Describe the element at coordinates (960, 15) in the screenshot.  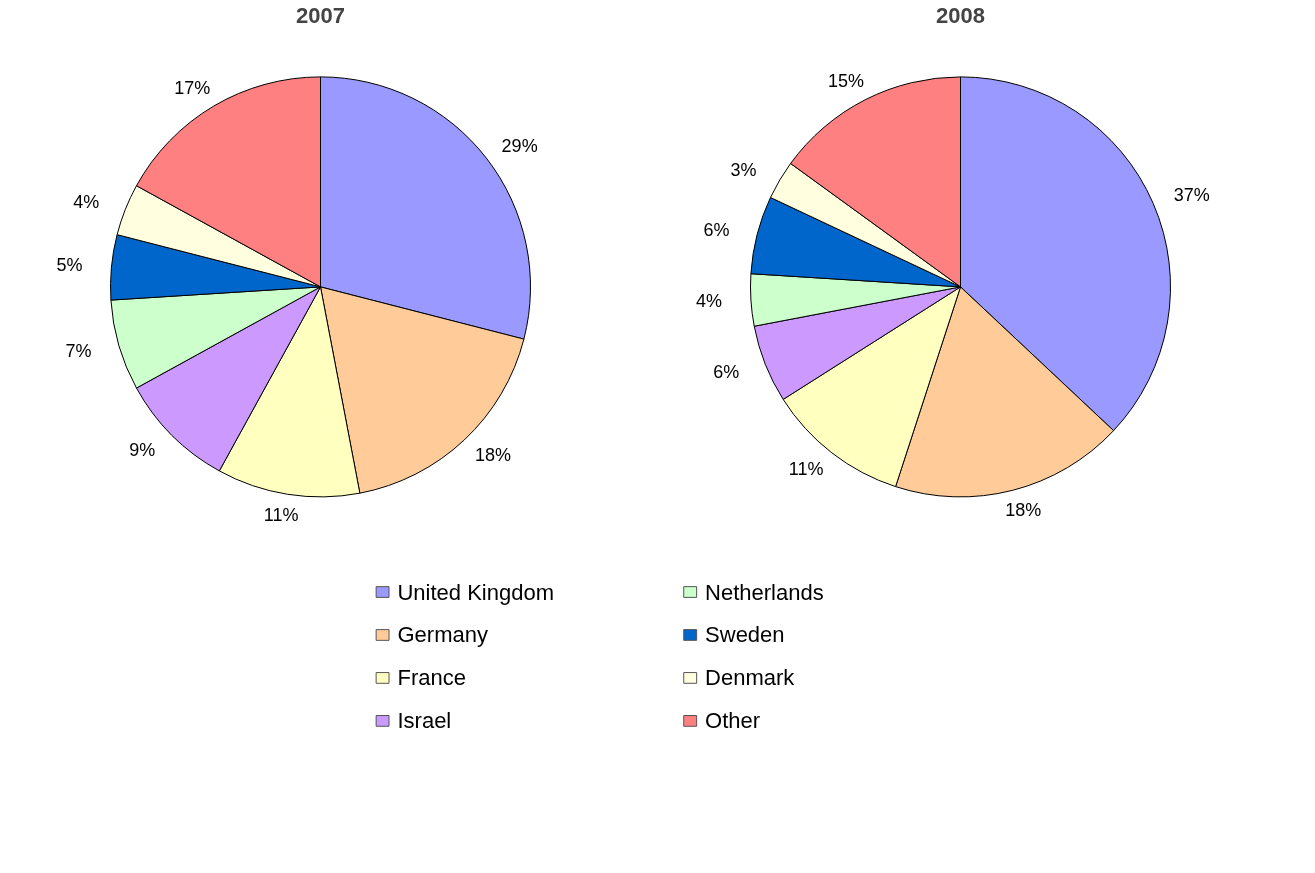
I see `chart-title: 2008` at that location.